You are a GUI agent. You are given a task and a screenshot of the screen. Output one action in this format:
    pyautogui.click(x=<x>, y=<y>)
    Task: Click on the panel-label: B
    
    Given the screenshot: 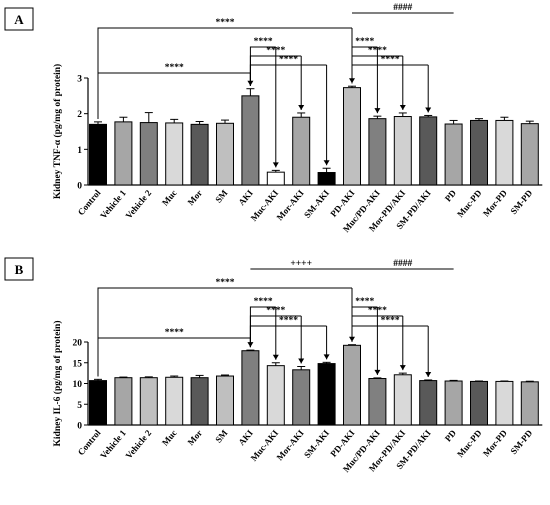 What is the action you would take?
    pyautogui.click(x=19, y=269)
    